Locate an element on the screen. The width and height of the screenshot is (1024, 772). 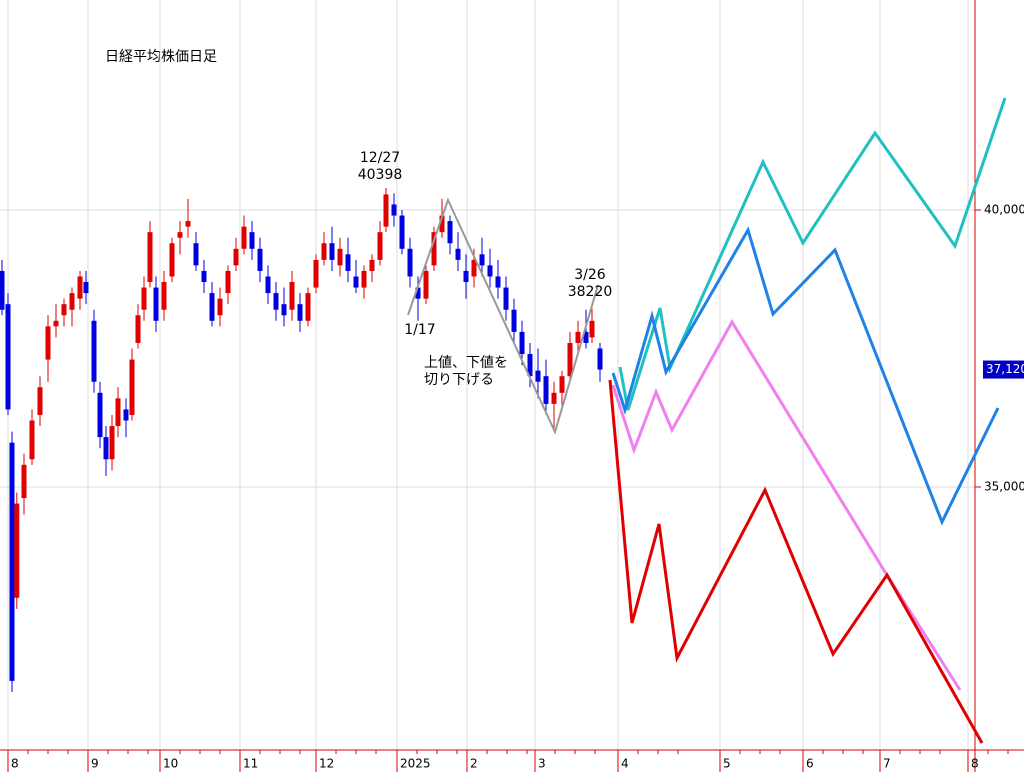
x-tick-label: 3 is located at coordinates (542, 764).